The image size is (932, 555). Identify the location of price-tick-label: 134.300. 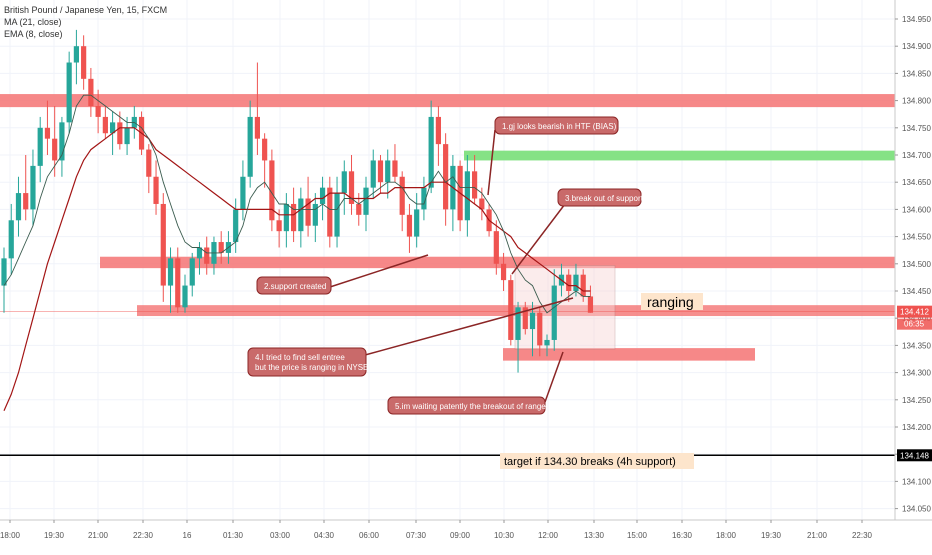
(916, 373).